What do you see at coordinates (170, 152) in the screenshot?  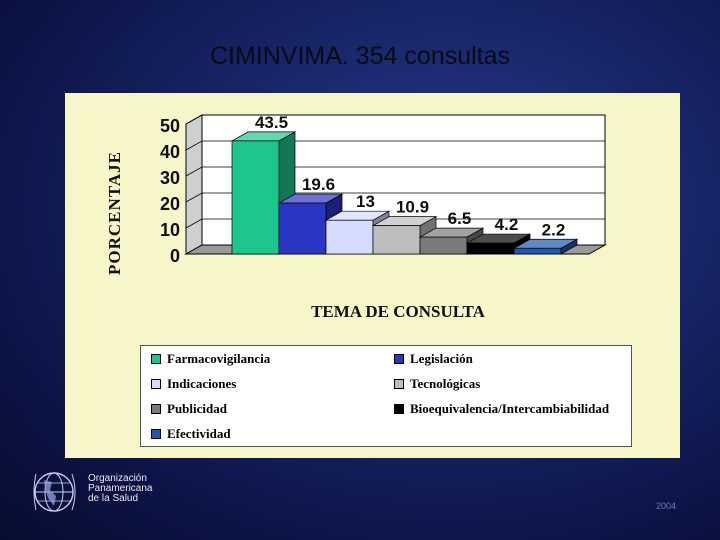 I see `y-tick-label: 40` at bounding box center [170, 152].